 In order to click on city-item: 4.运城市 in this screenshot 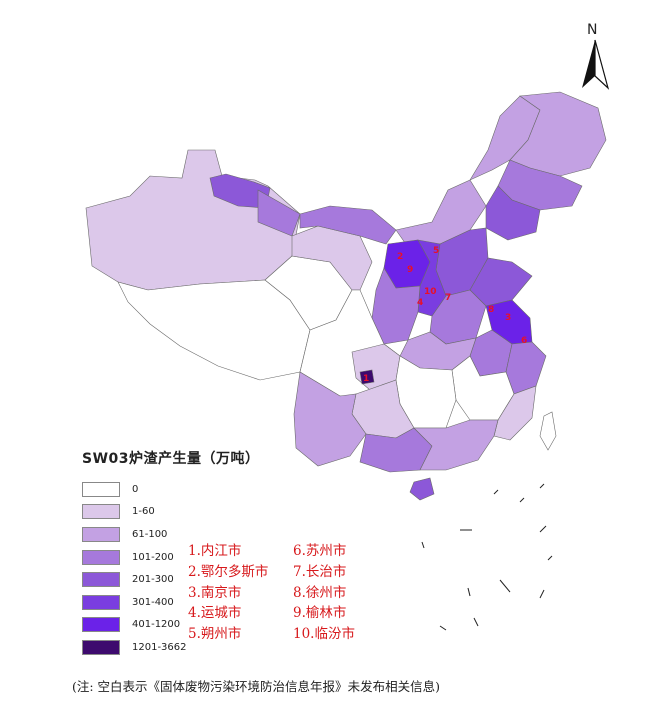, I will do `click(215, 613)`.